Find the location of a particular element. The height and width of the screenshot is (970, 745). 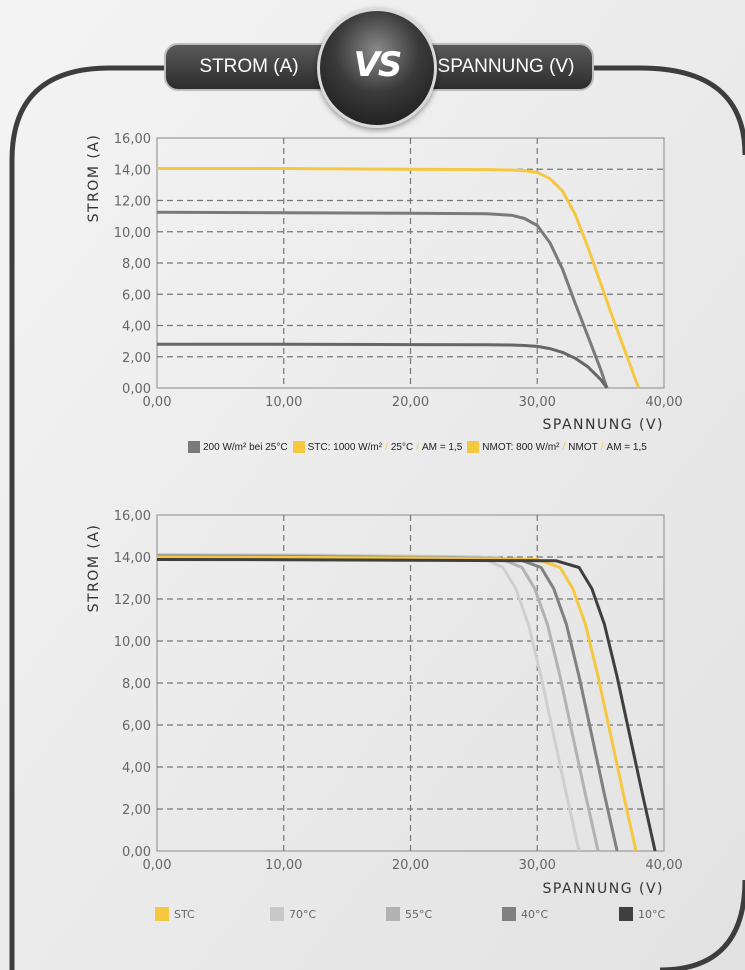

legend-label: STC is located at coordinates (184, 914).